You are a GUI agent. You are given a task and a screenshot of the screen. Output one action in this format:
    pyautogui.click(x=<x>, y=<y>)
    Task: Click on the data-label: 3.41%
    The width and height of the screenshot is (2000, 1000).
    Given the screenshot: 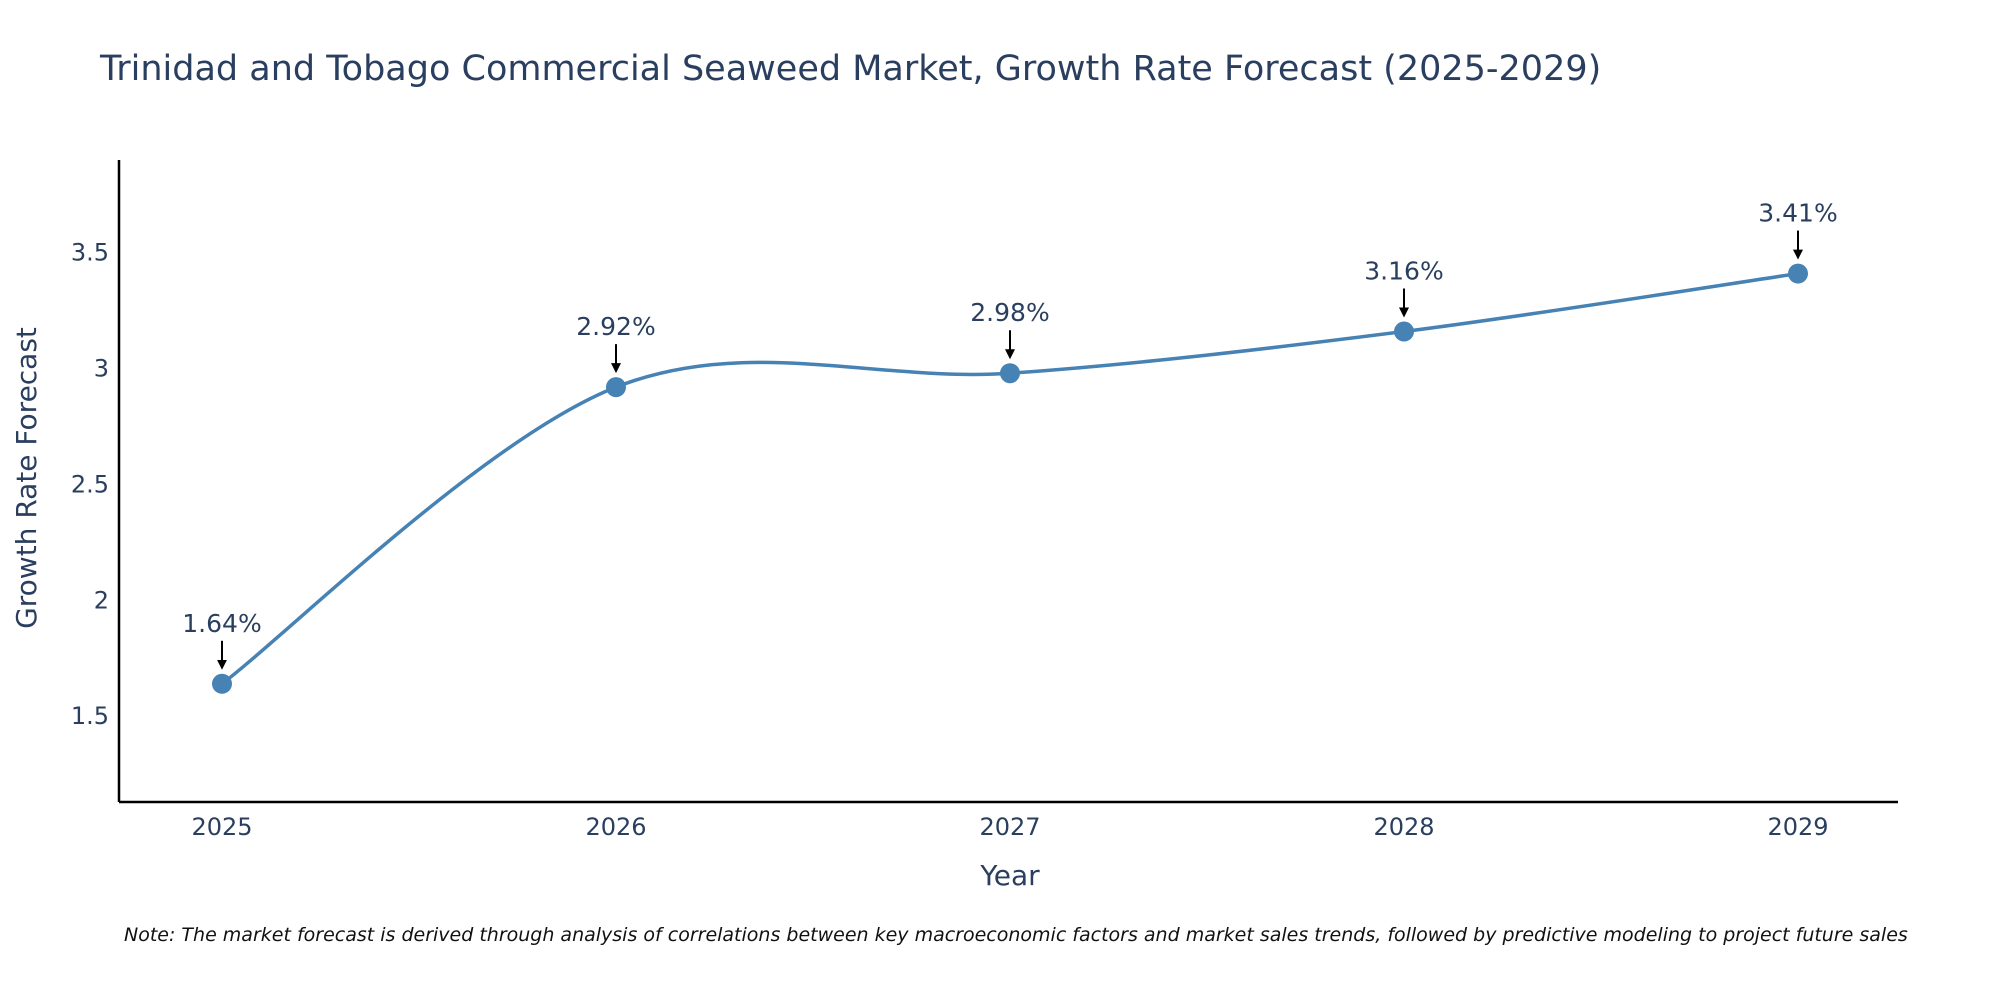 What is the action you would take?
    pyautogui.click(x=1797, y=213)
    